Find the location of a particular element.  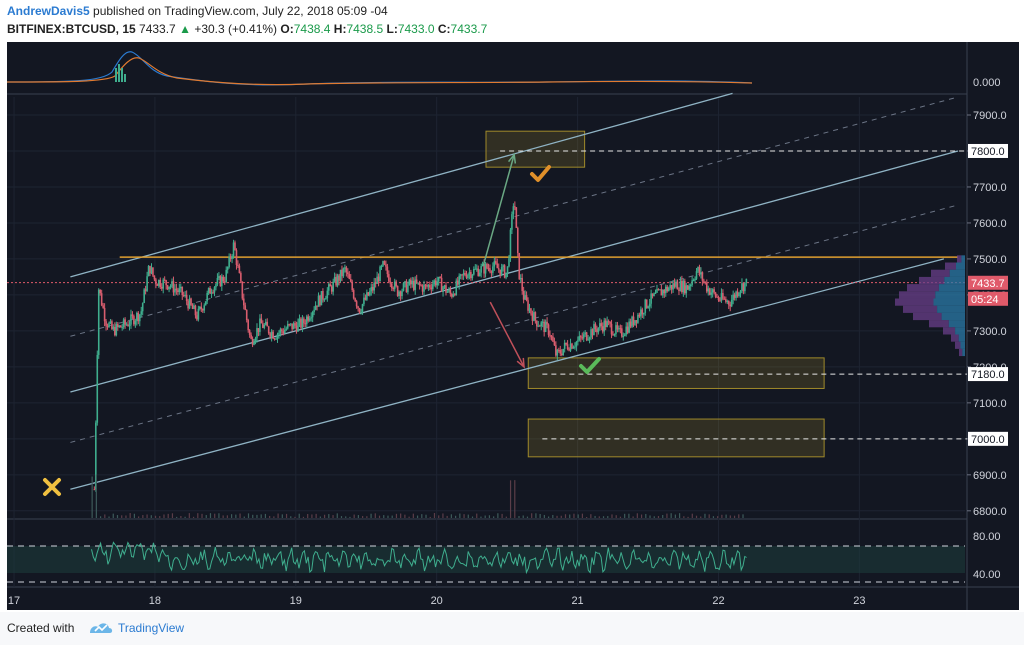

cross-icon is located at coordinates (52, 487).